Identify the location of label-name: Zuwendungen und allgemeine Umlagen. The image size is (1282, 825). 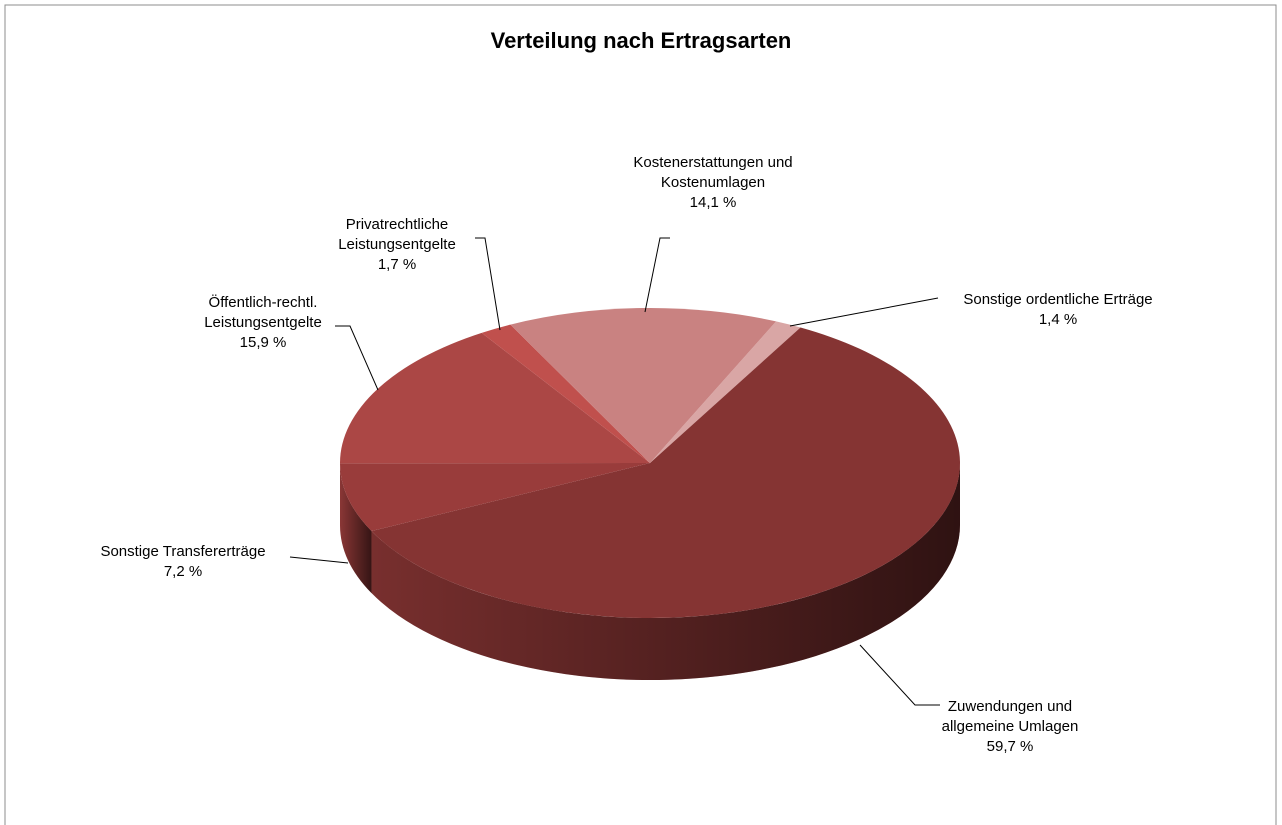
(1010, 716).